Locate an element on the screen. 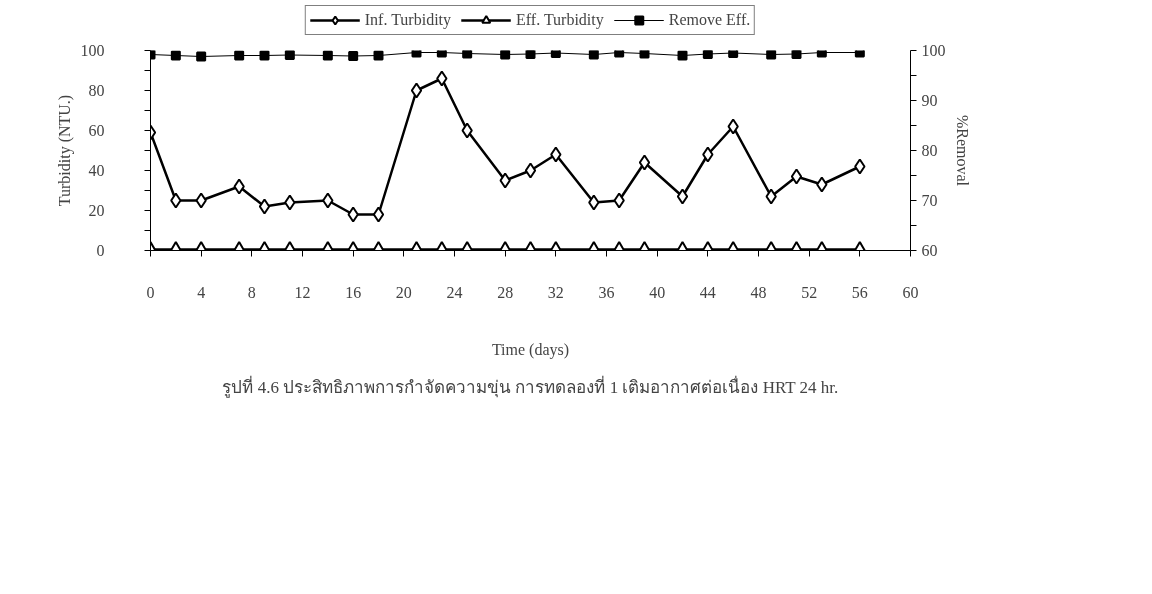 The height and width of the screenshot is (594, 1152). x-tick-label: 36 is located at coordinates (606, 292).